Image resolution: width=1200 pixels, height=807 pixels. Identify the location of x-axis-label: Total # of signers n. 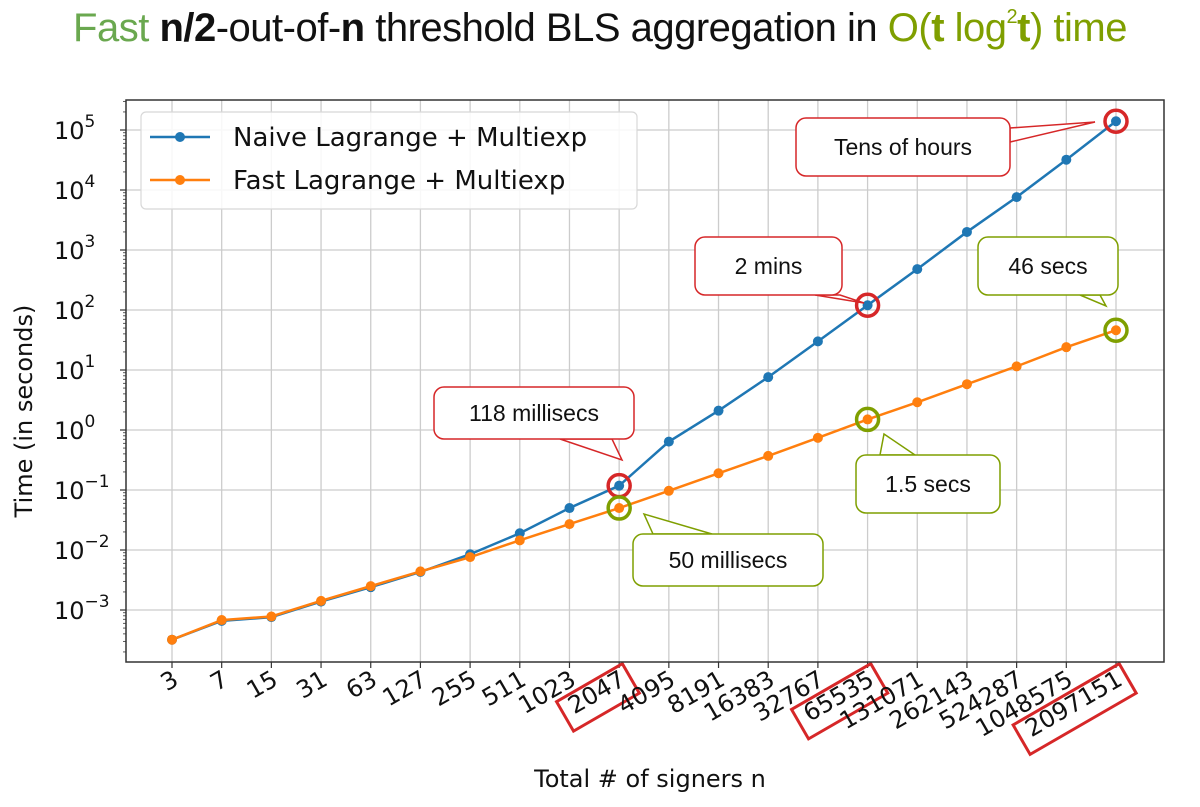
(649, 779).